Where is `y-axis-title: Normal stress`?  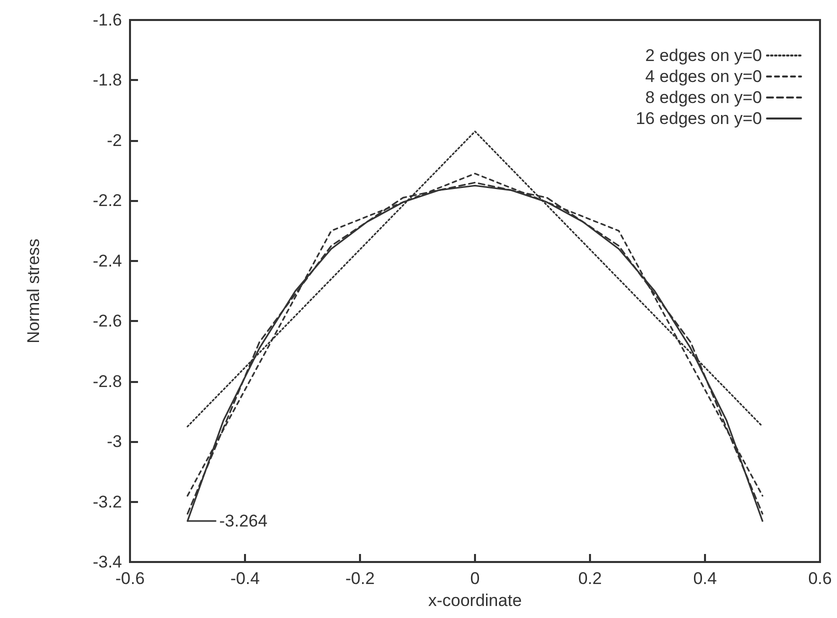 y-axis-title: Normal stress is located at coordinates (33, 291).